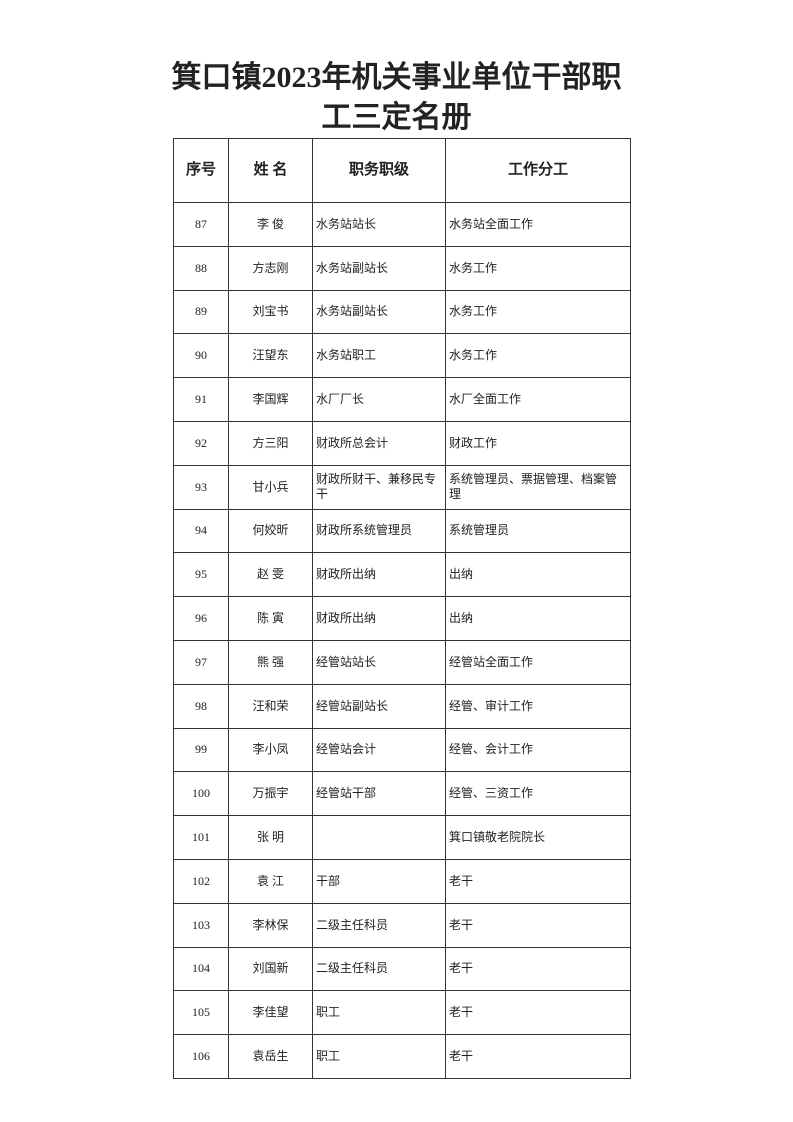  Describe the element at coordinates (201, 750) in the screenshot. I see `table-cell: 99` at that location.